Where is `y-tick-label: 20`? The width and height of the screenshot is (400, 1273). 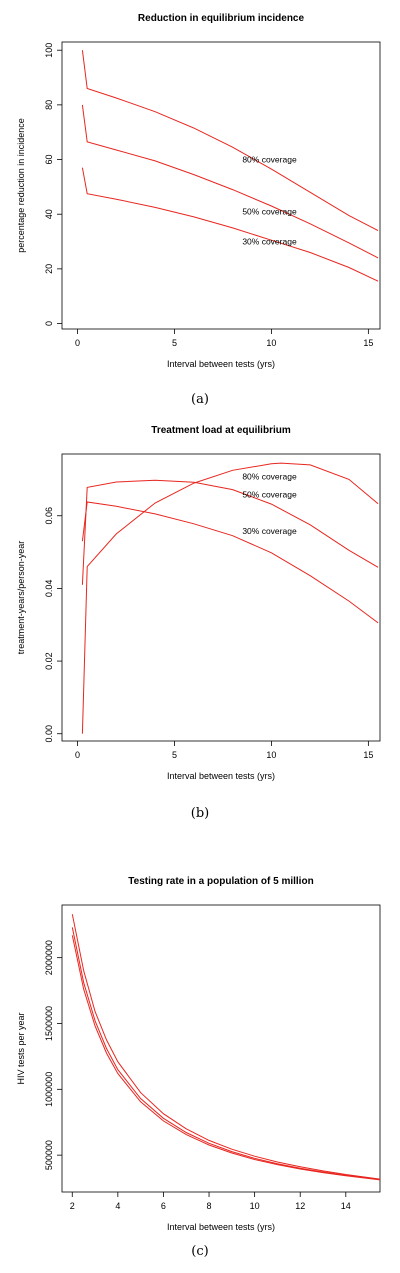
y-tick-label: 20 is located at coordinates (49, 269).